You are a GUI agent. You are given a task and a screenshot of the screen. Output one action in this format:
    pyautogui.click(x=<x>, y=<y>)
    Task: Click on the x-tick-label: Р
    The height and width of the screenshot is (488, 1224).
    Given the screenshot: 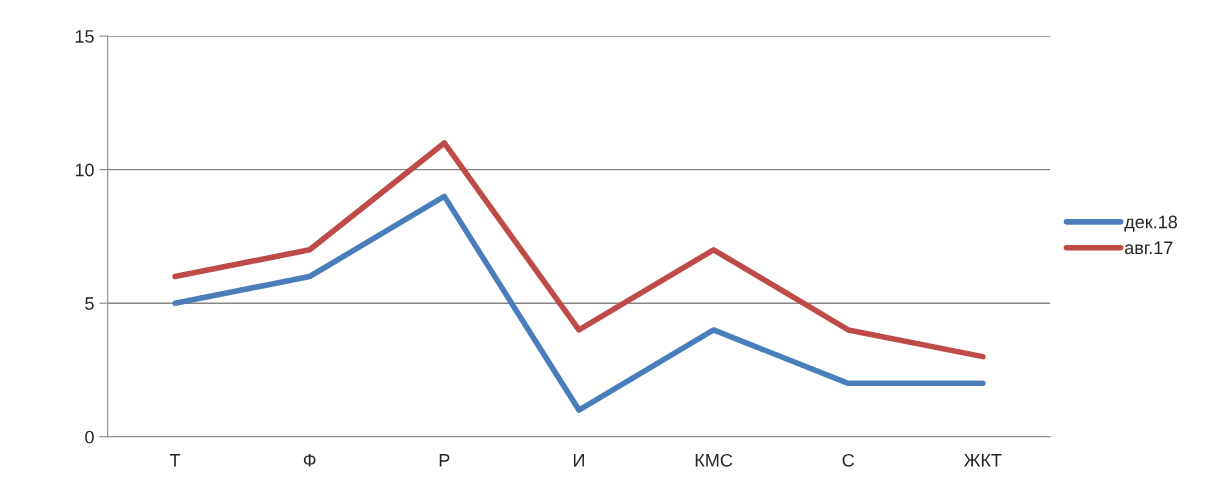 What is the action you would take?
    pyautogui.click(x=444, y=460)
    